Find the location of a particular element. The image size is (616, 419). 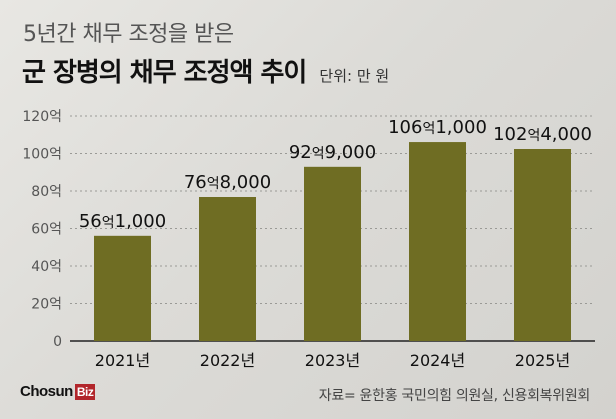

title-row: 군 장병의 채무 조정액 추이 단위: 만 원 is located at coordinates (205, 70).